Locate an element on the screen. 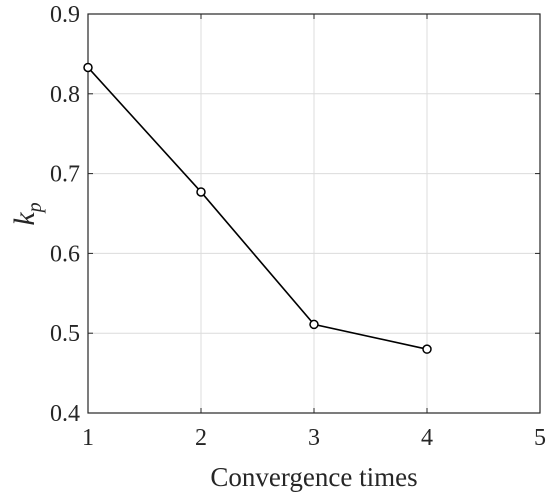 The height and width of the screenshot is (497, 550). y-axis-label: kp is located at coordinates (27, 213).